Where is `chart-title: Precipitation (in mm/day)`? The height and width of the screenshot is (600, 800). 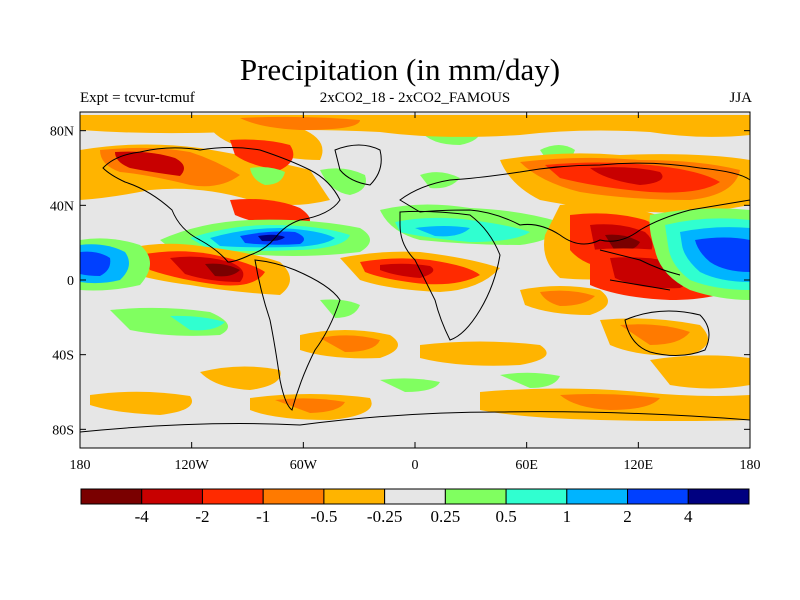 chart-title: Precipitation (in mm/day) is located at coordinates (400, 69).